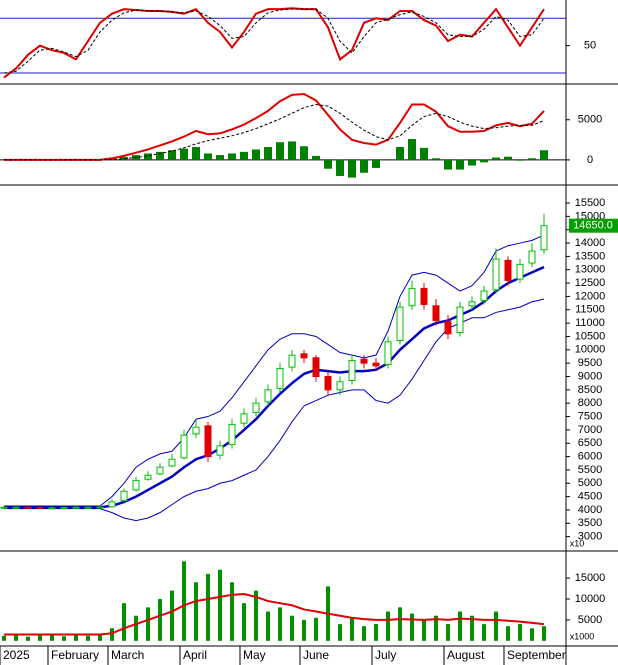 The height and width of the screenshot is (665, 618). What do you see at coordinates (590, 323) in the screenshot?
I see `y-tick-label: 11000` at bounding box center [590, 323].